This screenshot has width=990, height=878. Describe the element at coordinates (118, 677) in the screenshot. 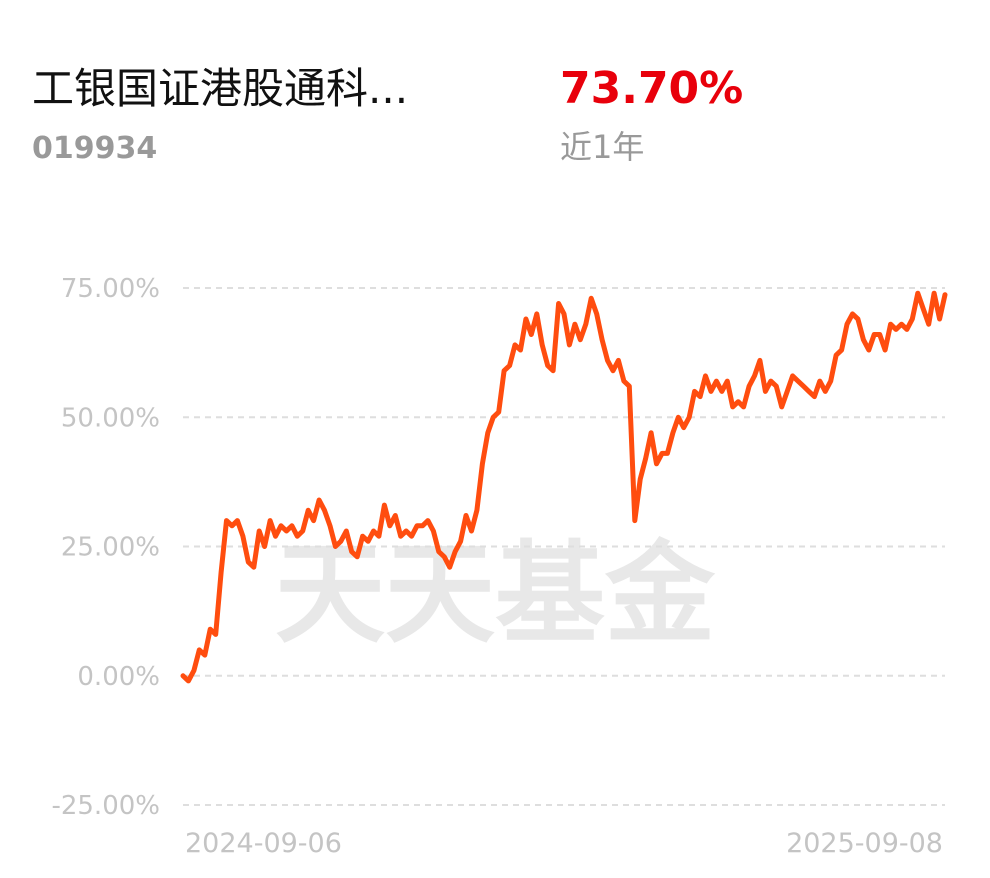

I see `y-tick-label: 0.00%` at that location.